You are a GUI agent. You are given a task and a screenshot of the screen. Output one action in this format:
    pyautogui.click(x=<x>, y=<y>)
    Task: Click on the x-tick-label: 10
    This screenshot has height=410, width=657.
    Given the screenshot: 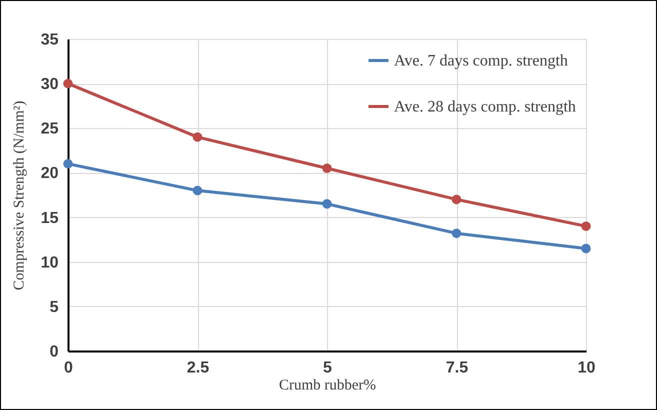 What is the action you would take?
    pyautogui.click(x=587, y=368)
    